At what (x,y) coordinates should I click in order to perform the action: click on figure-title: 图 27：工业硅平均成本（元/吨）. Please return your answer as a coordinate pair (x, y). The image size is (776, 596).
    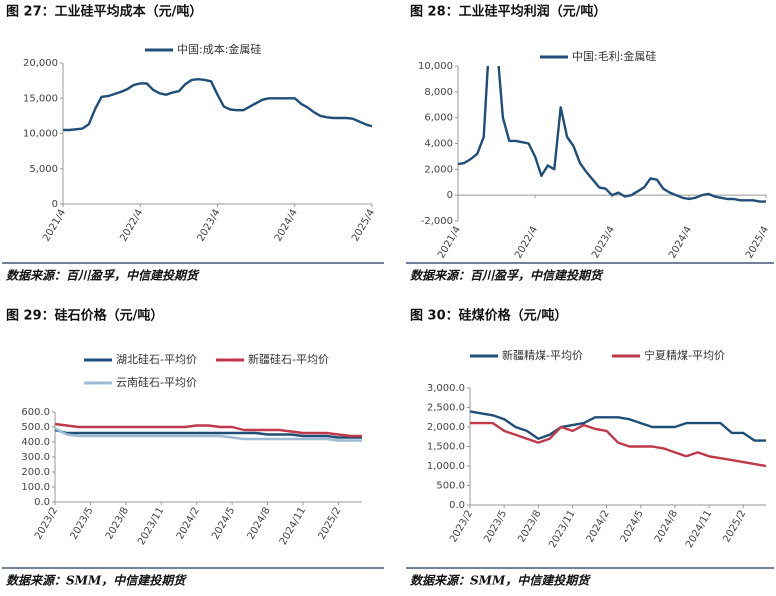
    Looking at the image, I should click on (104, 12).